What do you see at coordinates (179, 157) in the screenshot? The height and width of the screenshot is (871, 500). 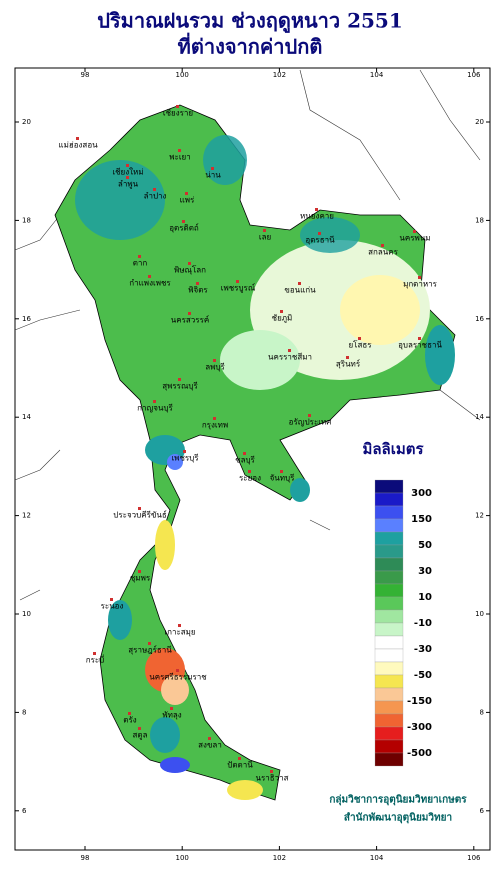 I see `place-label: พะเยา` at bounding box center [179, 157].